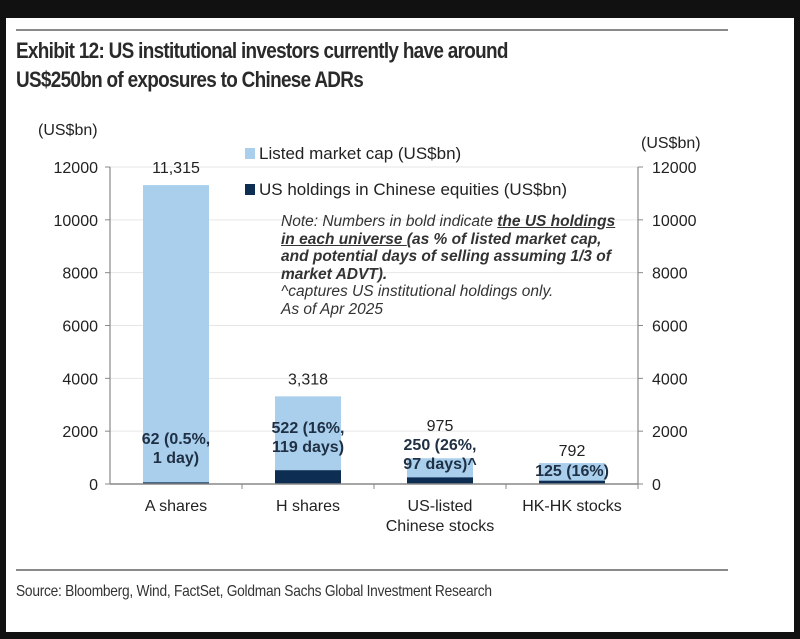 The width and height of the screenshot is (800, 639). I want to click on bar-holdings-label: 125 (16%), so click(572, 471).